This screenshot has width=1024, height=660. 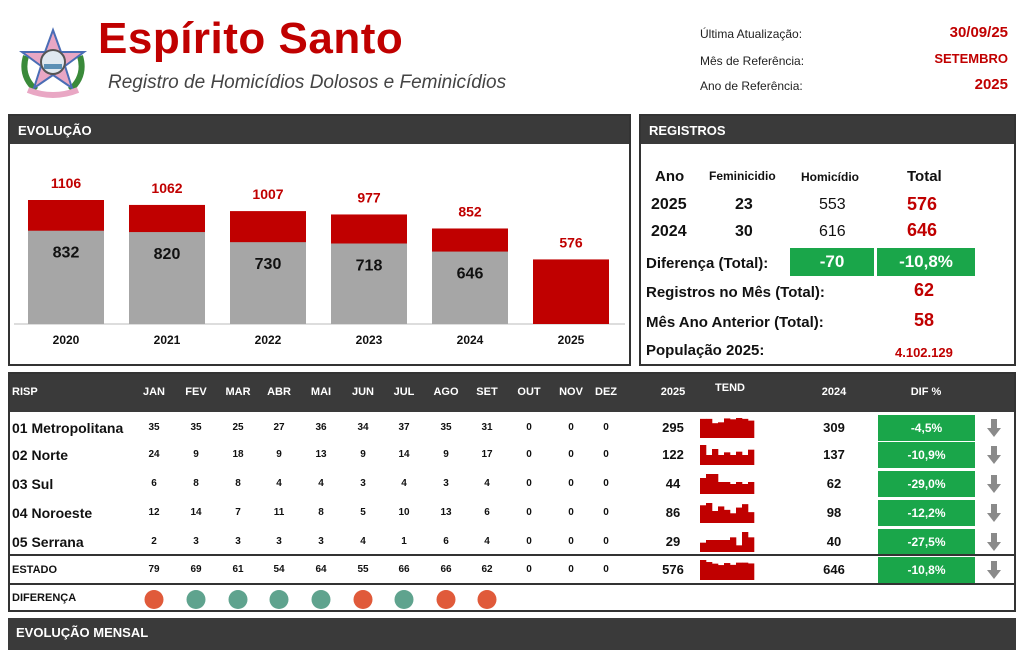 What do you see at coordinates (571, 392) in the screenshot?
I see `column-header: NOV` at bounding box center [571, 392].